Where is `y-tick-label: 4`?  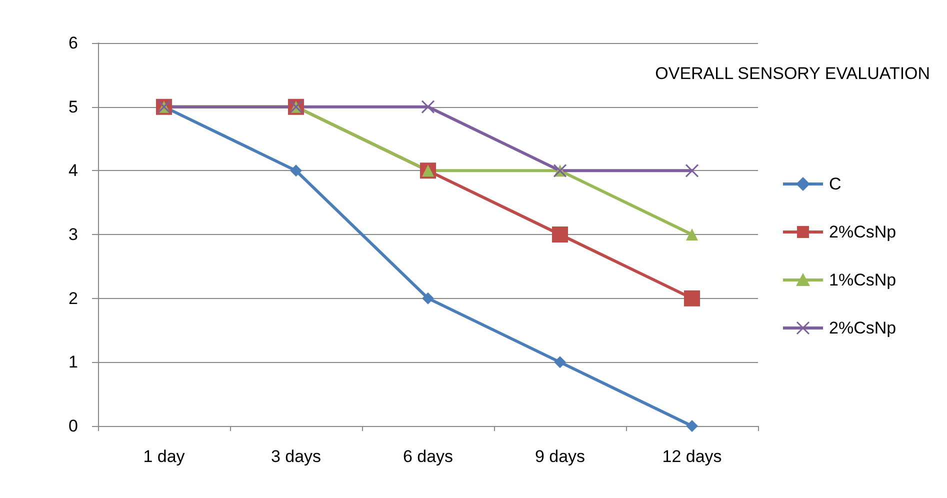 y-tick-label: 4 is located at coordinates (73, 170).